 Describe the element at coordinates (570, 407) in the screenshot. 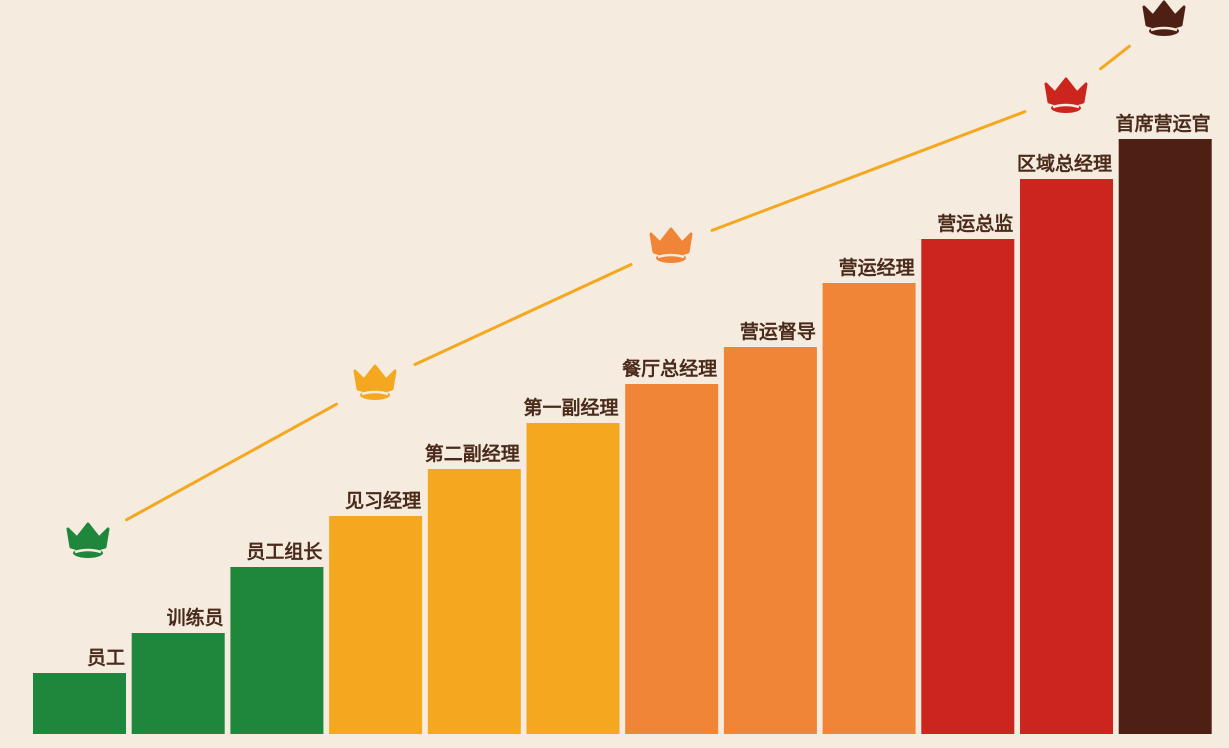

I see `bar-label-6: 第一副经理` at that location.